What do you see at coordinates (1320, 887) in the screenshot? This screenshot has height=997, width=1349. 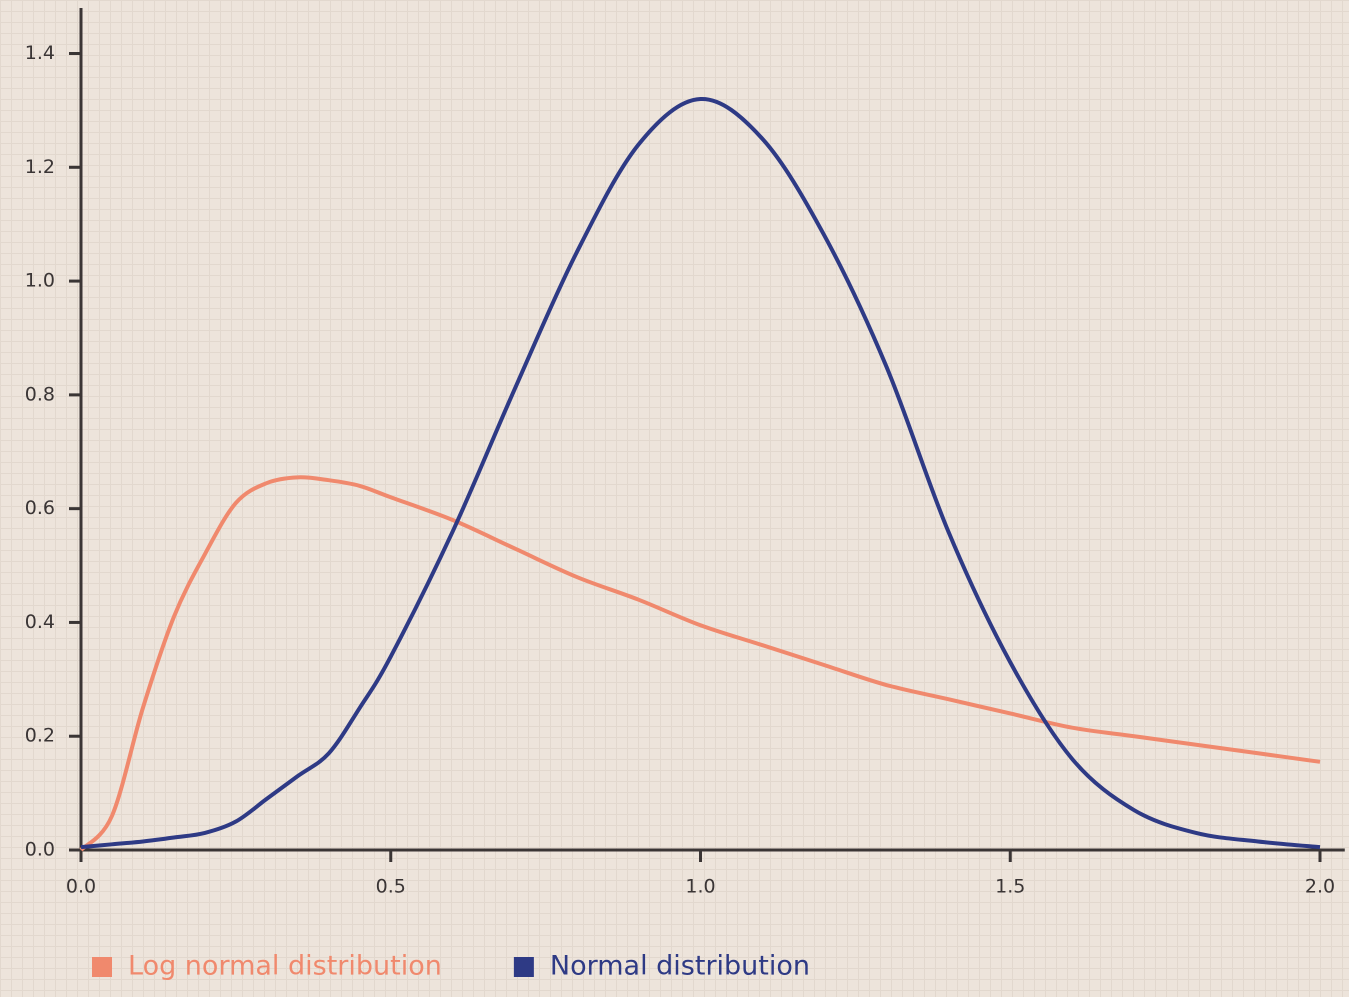 I see `x-tick-label: 2.0` at bounding box center [1320, 887].